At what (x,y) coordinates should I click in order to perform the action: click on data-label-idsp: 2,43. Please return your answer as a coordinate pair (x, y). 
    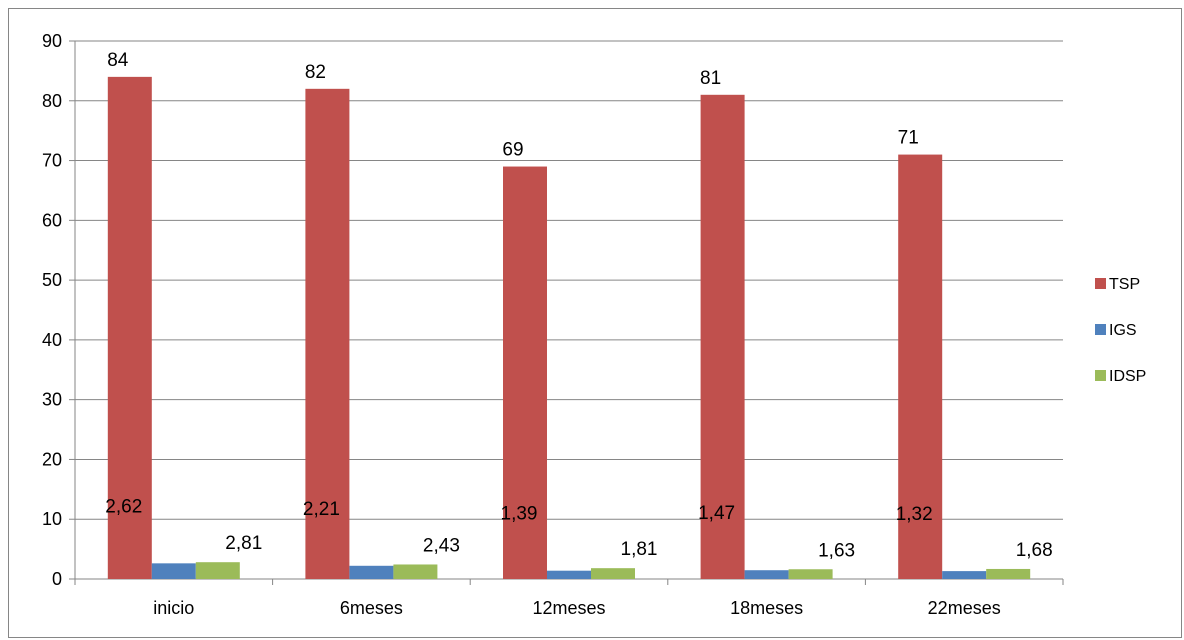
    Looking at the image, I should click on (441, 545).